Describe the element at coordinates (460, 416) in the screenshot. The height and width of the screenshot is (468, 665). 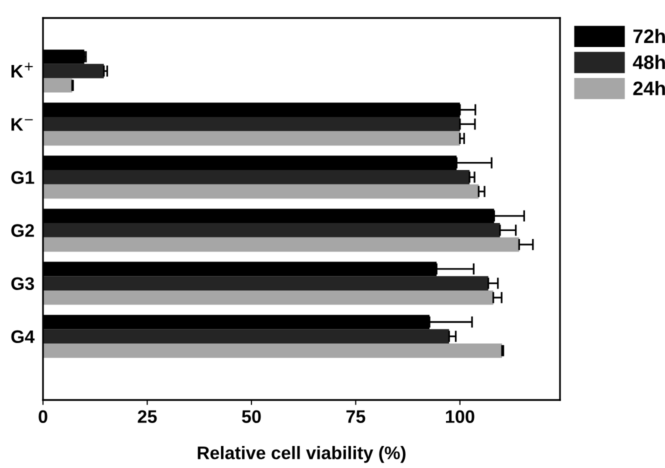
I see `x-tick-label: 100` at that location.